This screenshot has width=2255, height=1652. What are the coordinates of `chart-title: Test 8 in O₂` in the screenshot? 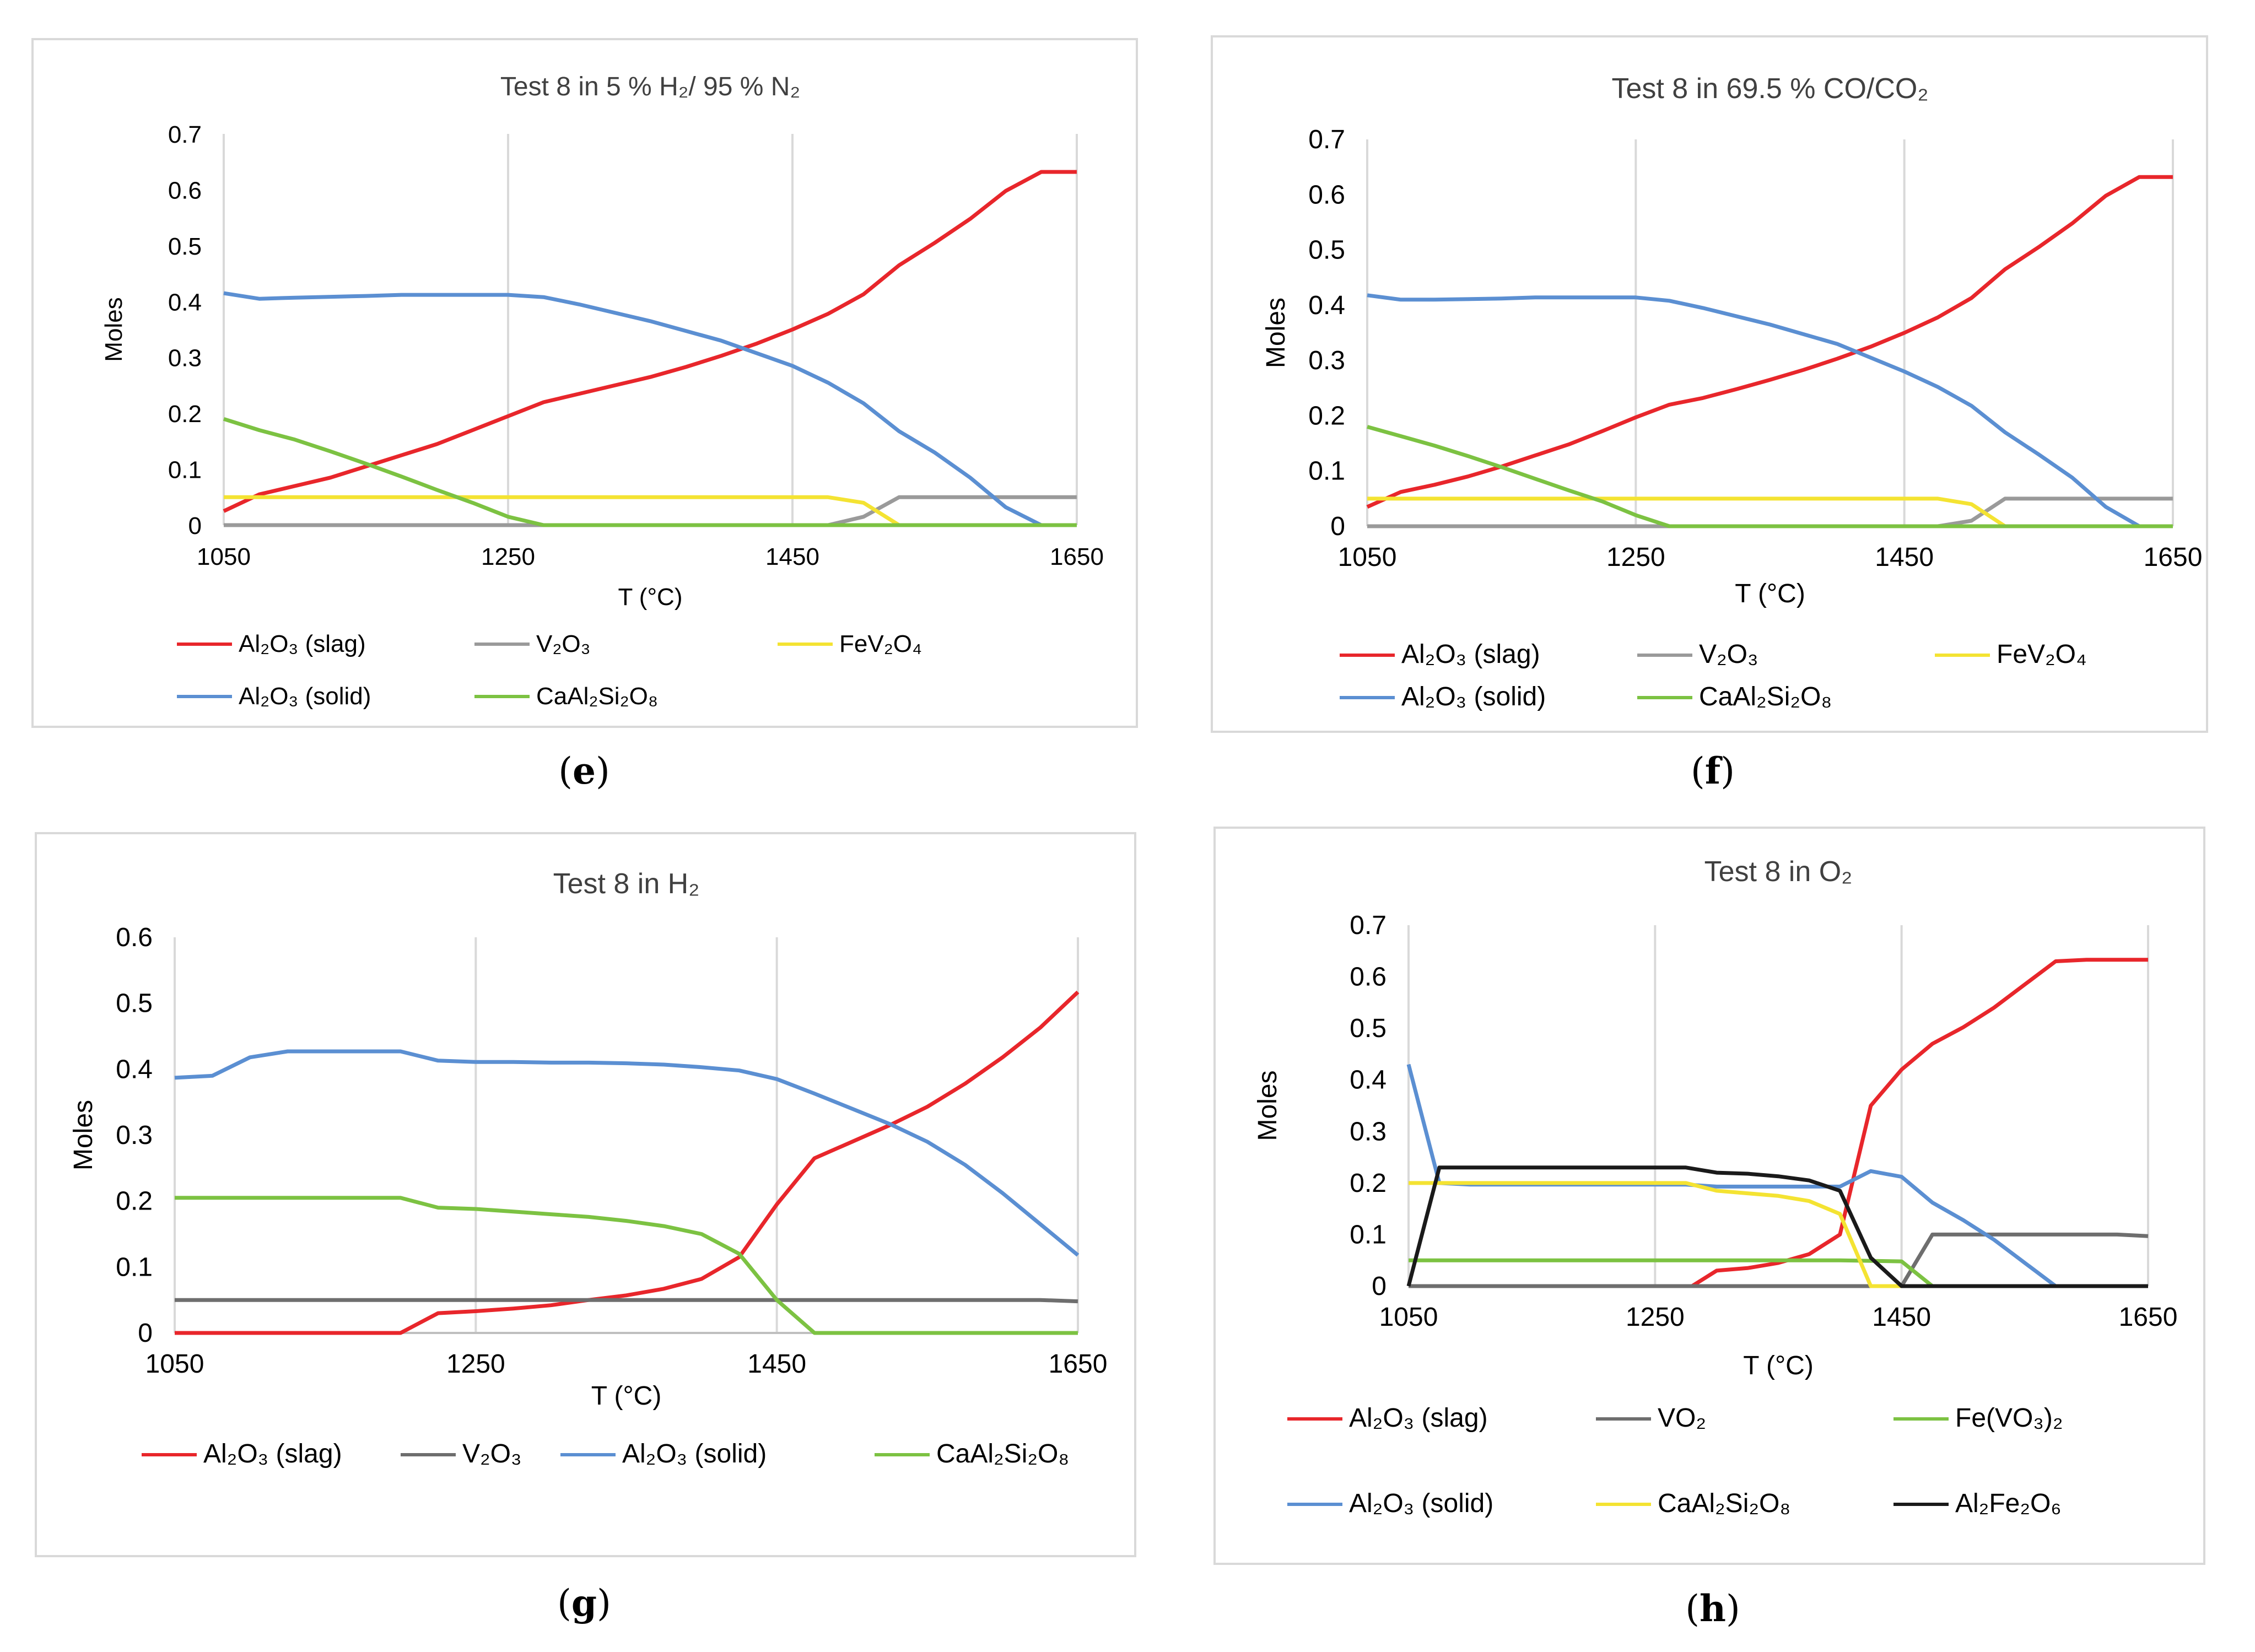 It's located at (1778, 872).